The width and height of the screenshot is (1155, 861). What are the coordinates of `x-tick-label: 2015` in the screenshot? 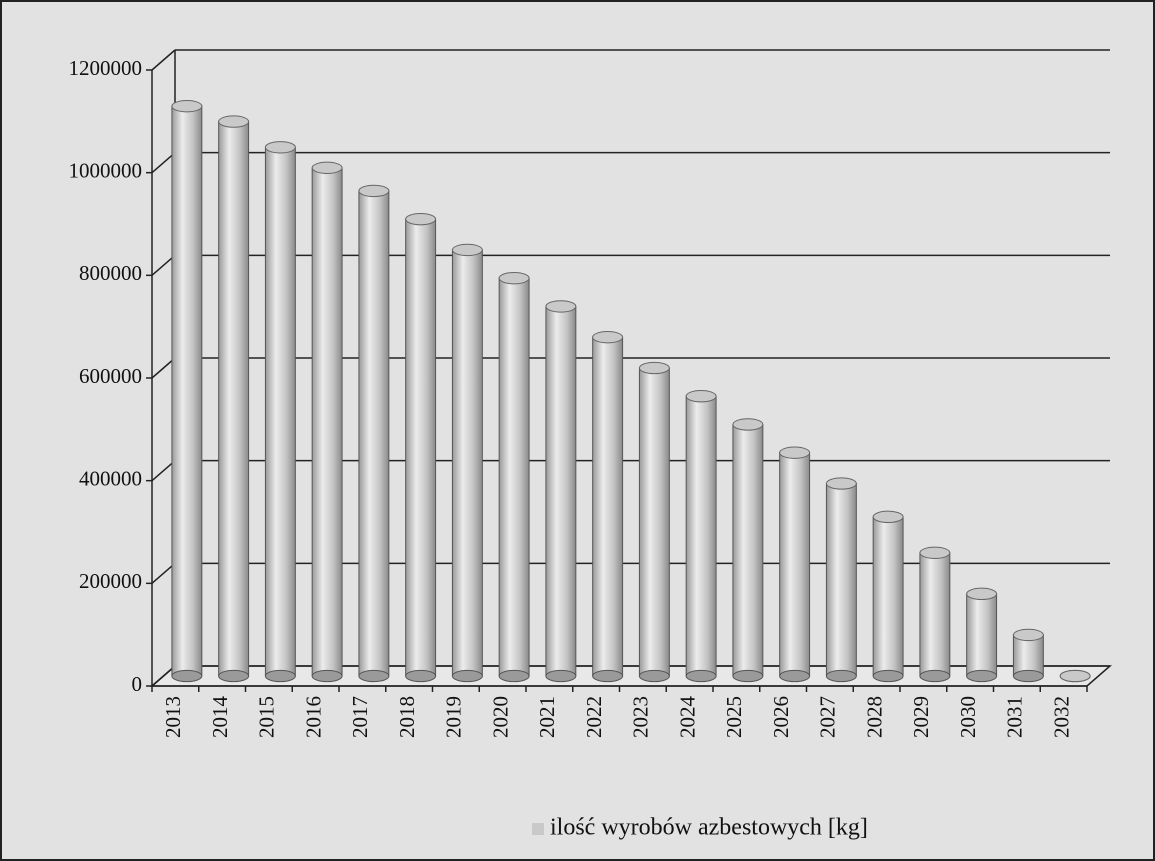 It's located at (267, 717).